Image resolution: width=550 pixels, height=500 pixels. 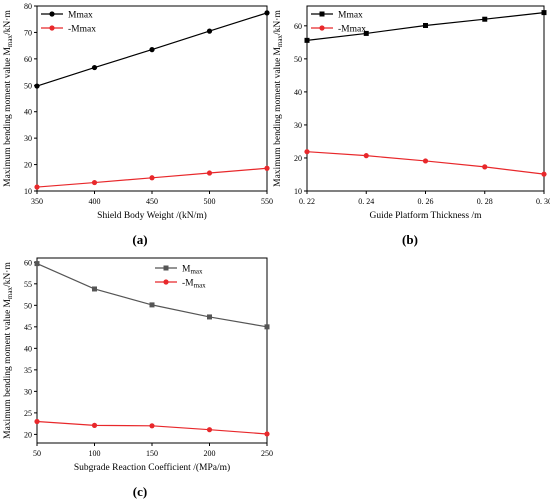 What do you see at coordinates (366, 201) in the screenshot?
I see `x-tick-label: 0. 24` at bounding box center [366, 201].